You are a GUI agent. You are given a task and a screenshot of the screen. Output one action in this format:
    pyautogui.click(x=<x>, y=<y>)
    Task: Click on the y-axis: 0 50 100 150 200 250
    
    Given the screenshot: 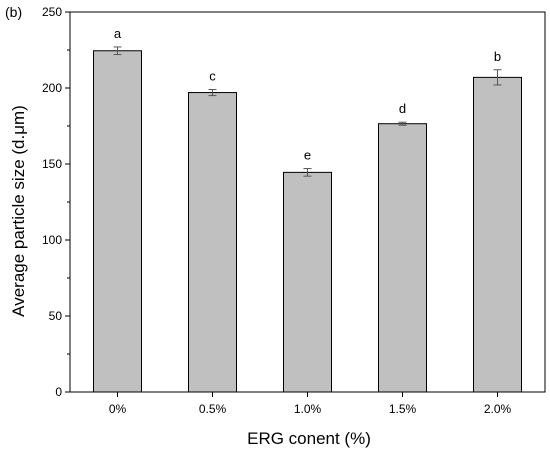 What is the action you would take?
    pyautogui.click(x=56, y=202)
    